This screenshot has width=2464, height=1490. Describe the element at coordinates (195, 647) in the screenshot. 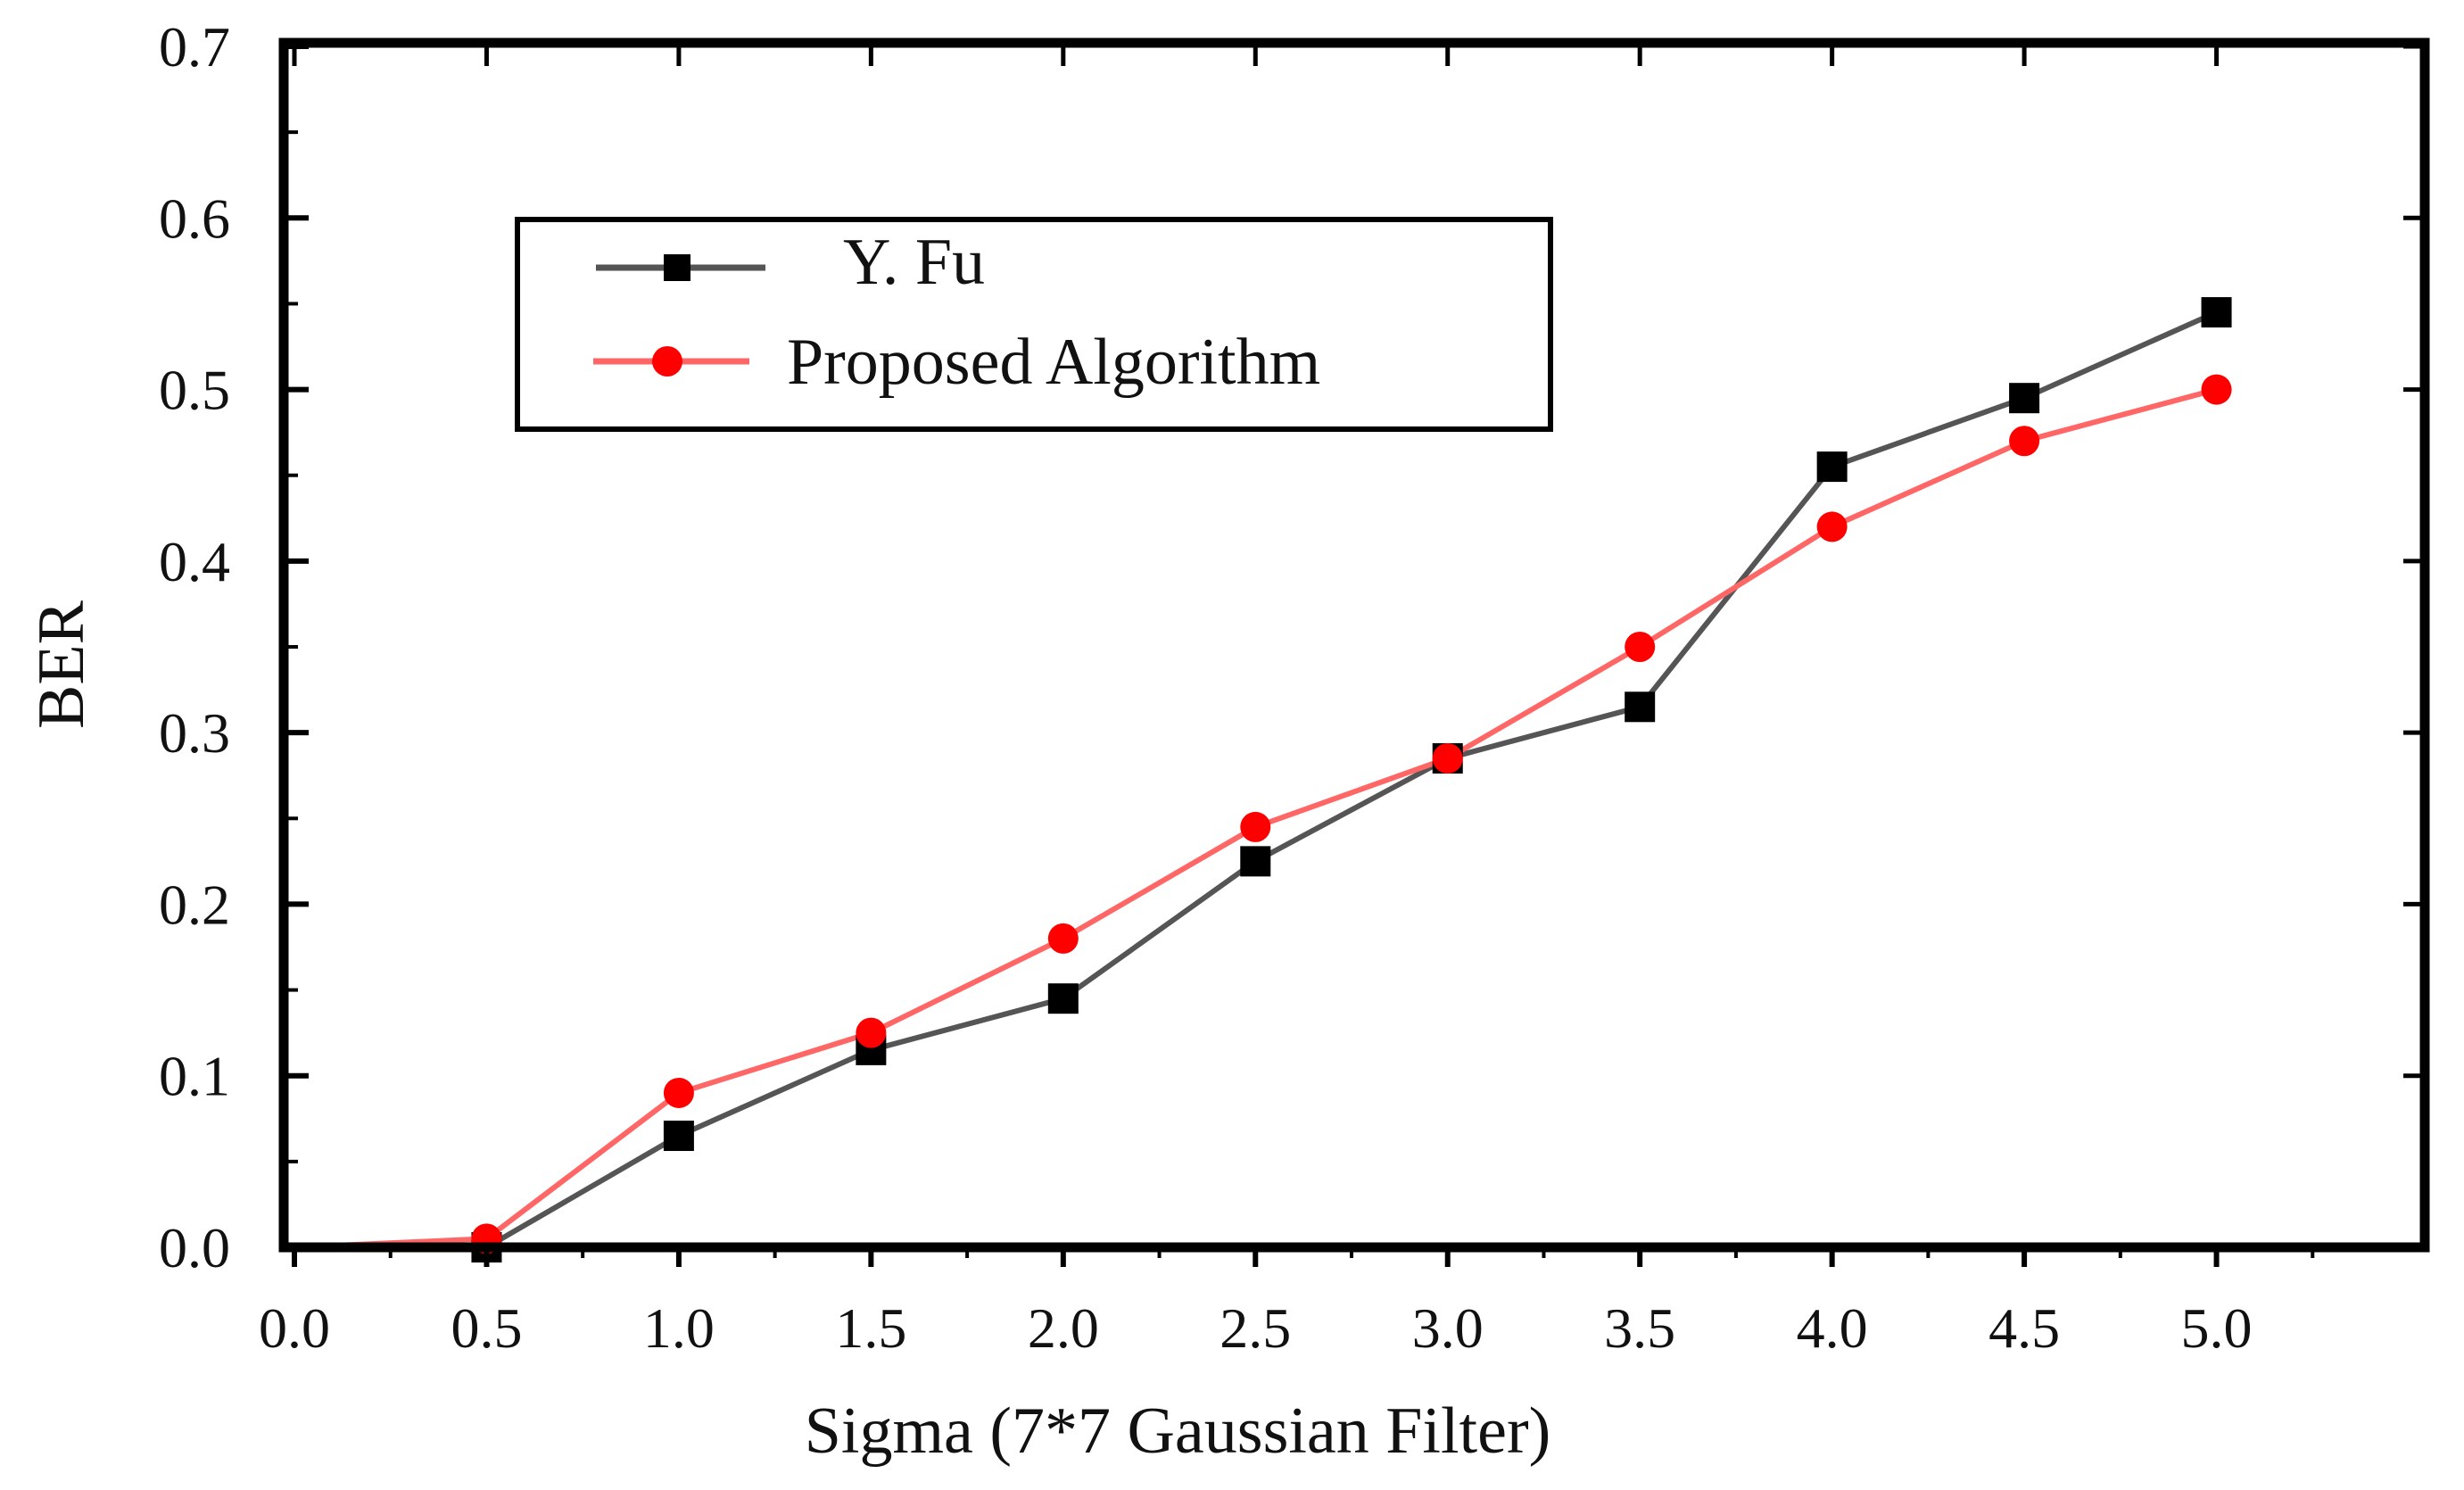

I see `y-tick-labels: 0.0 0.1 0.2 0.3 0.4 0.5 0.6 0.7` at that location.